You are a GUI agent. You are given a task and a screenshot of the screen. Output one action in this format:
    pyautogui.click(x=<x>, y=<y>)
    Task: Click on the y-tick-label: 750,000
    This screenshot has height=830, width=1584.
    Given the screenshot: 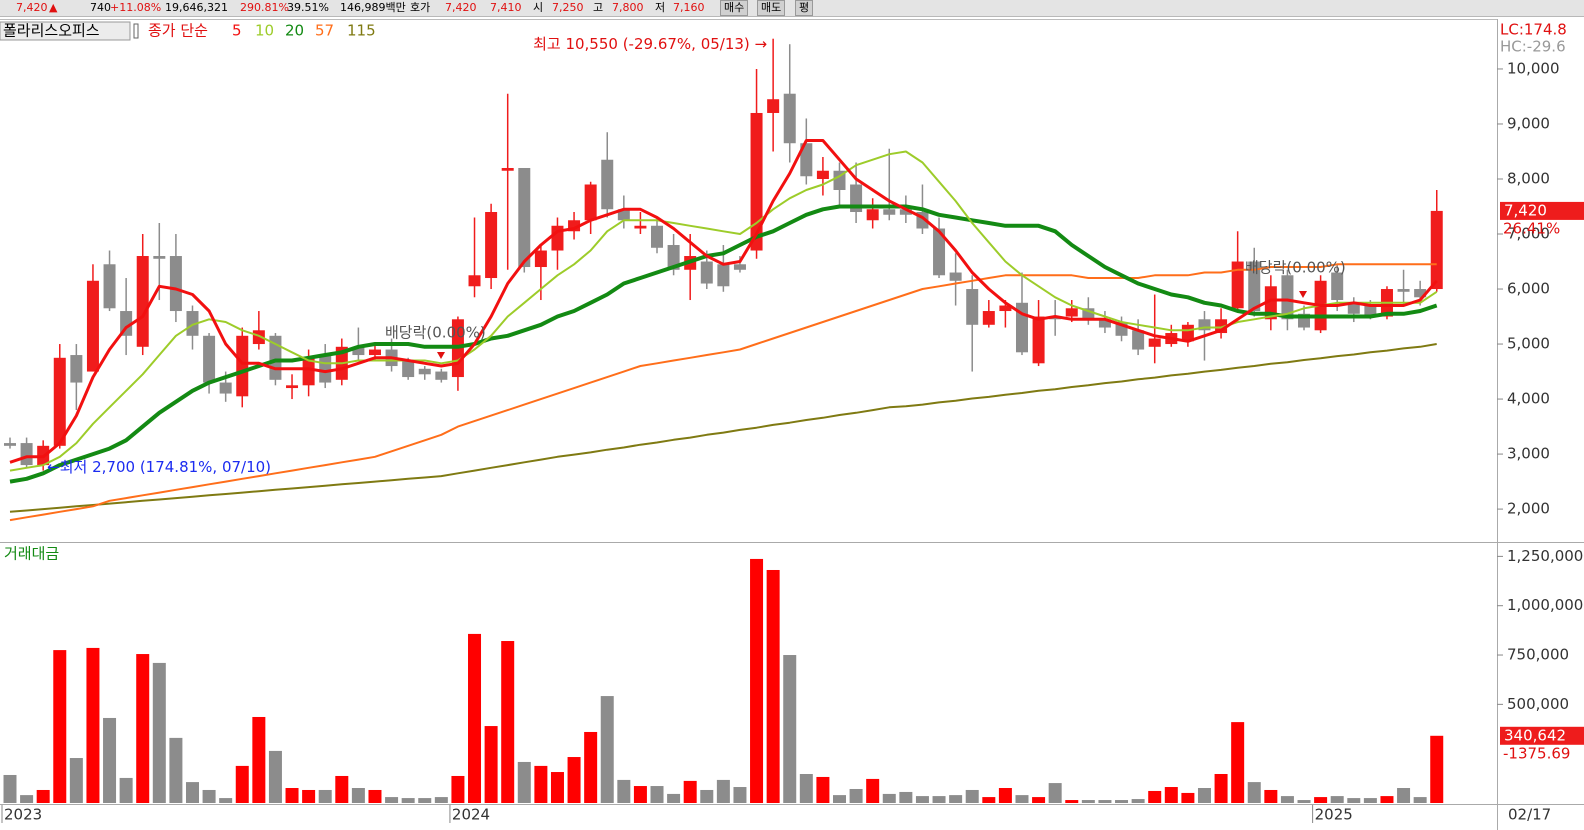 What is the action you would take?
    pyautogui.click(x=1538, y=655)
    